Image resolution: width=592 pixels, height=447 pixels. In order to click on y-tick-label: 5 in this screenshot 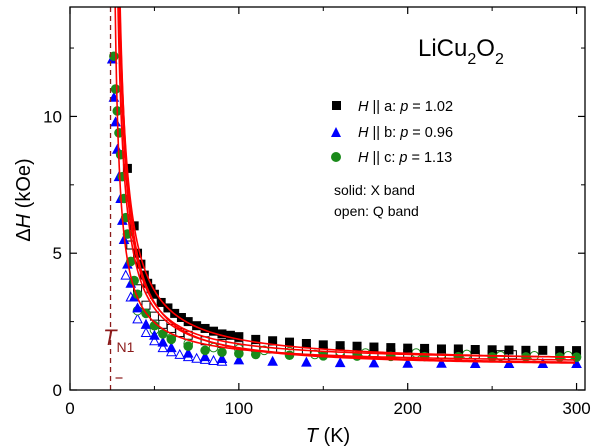, I will do `click(57, 253)`.